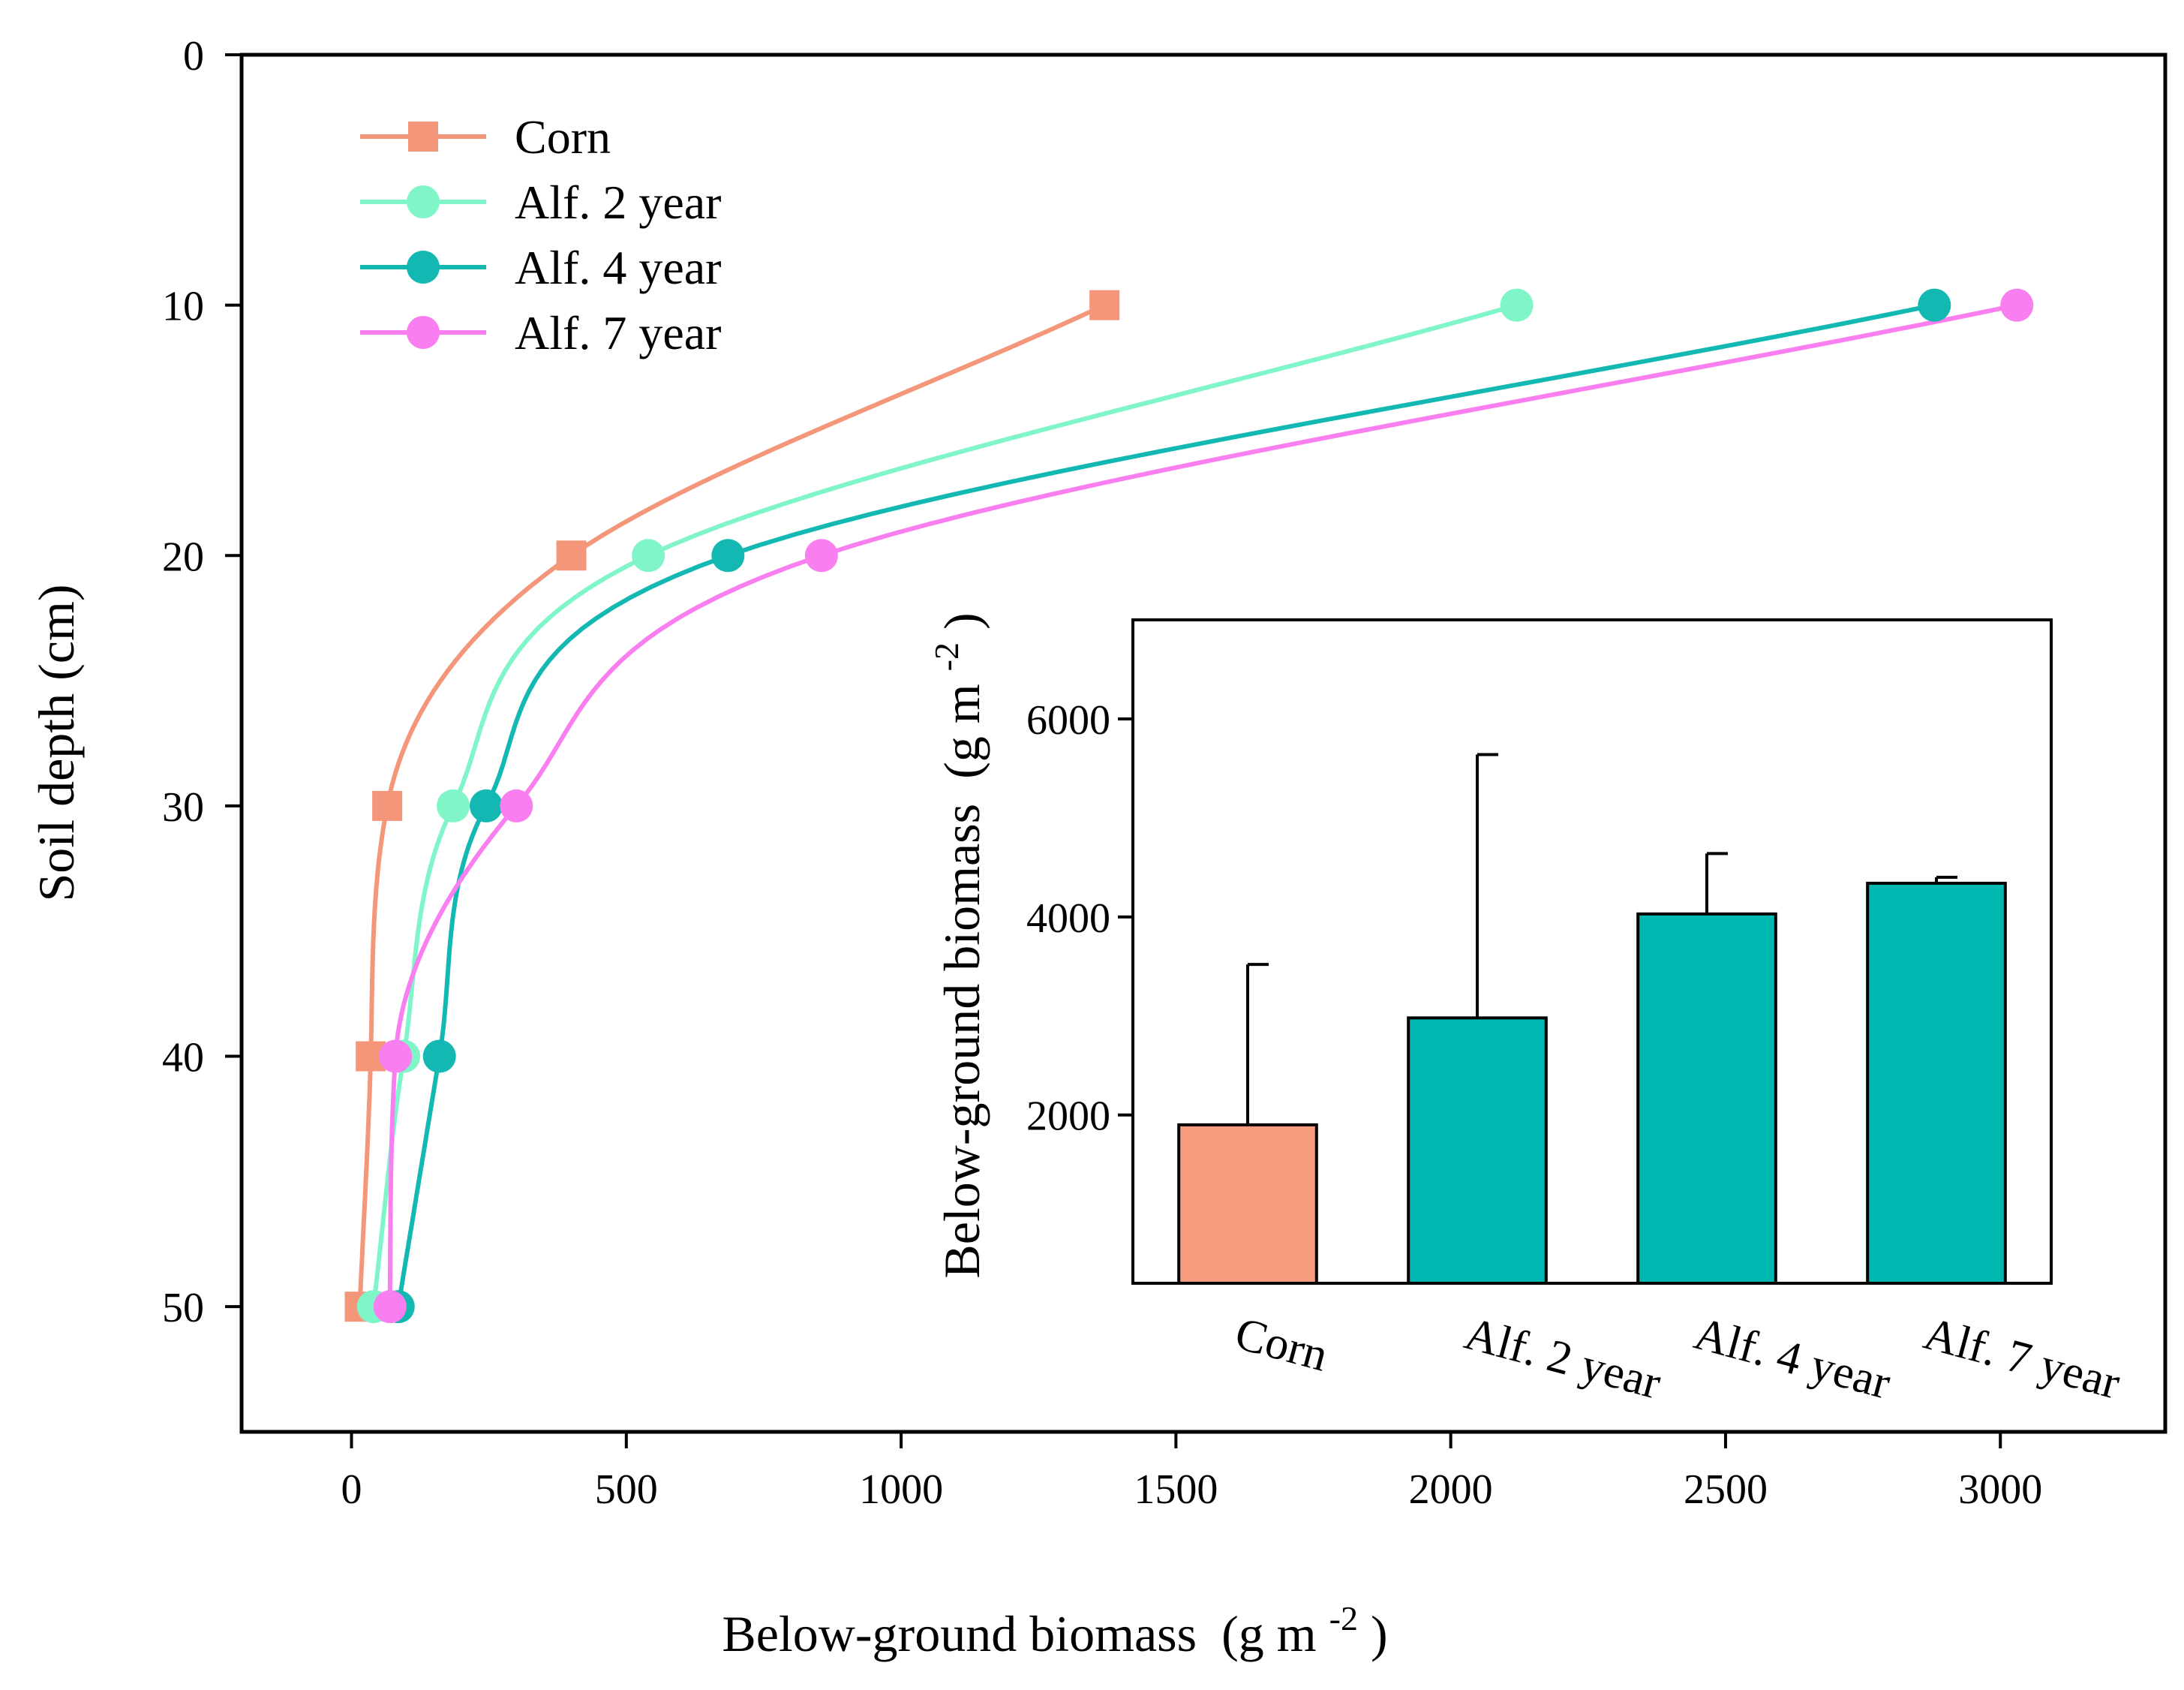 This screenshot has width=2184, height=1690. Describe the element at coordinates (1601, 939) in the screenshot. I see `inset-error-bars` at that location.